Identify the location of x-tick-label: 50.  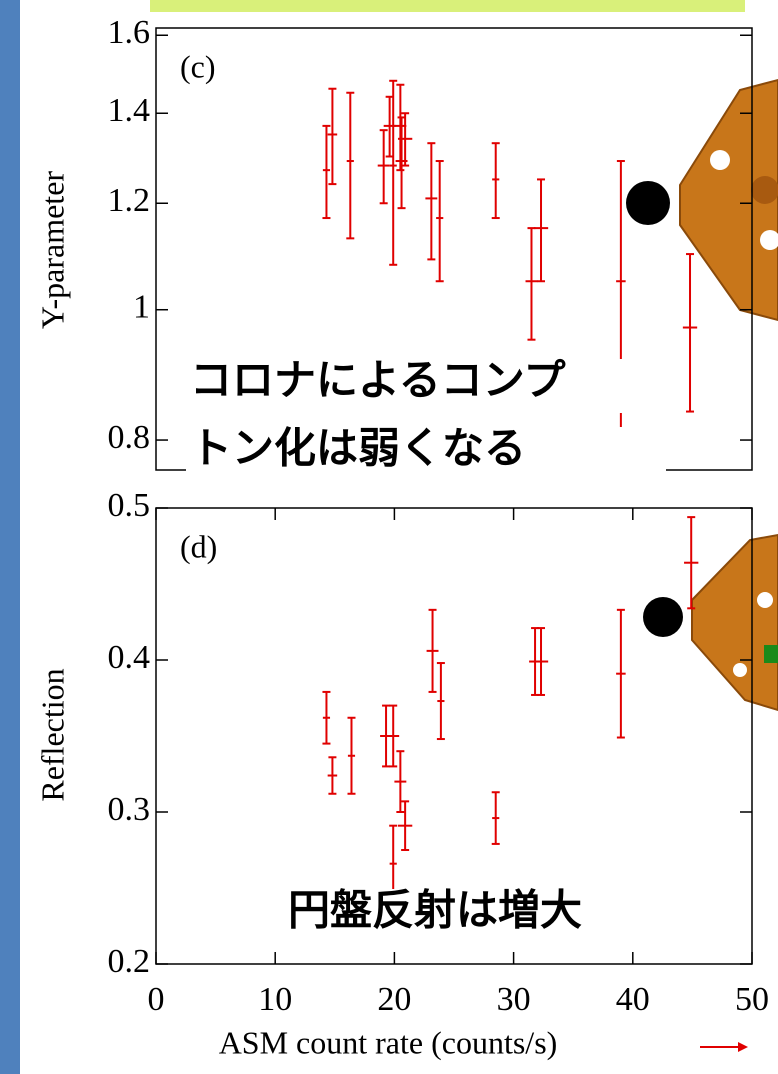
(752, 999).